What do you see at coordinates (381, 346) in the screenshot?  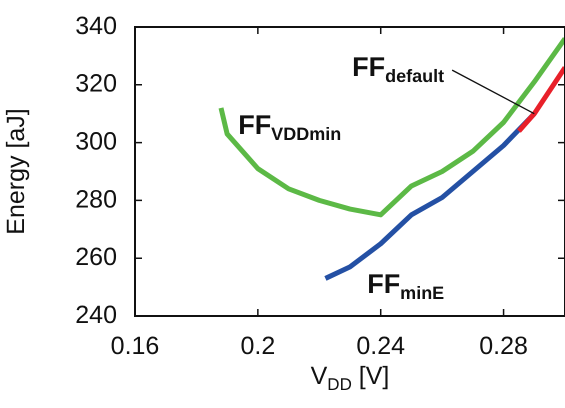 I see `x-tick-label: 0.24` at bounding box center [381, 346].